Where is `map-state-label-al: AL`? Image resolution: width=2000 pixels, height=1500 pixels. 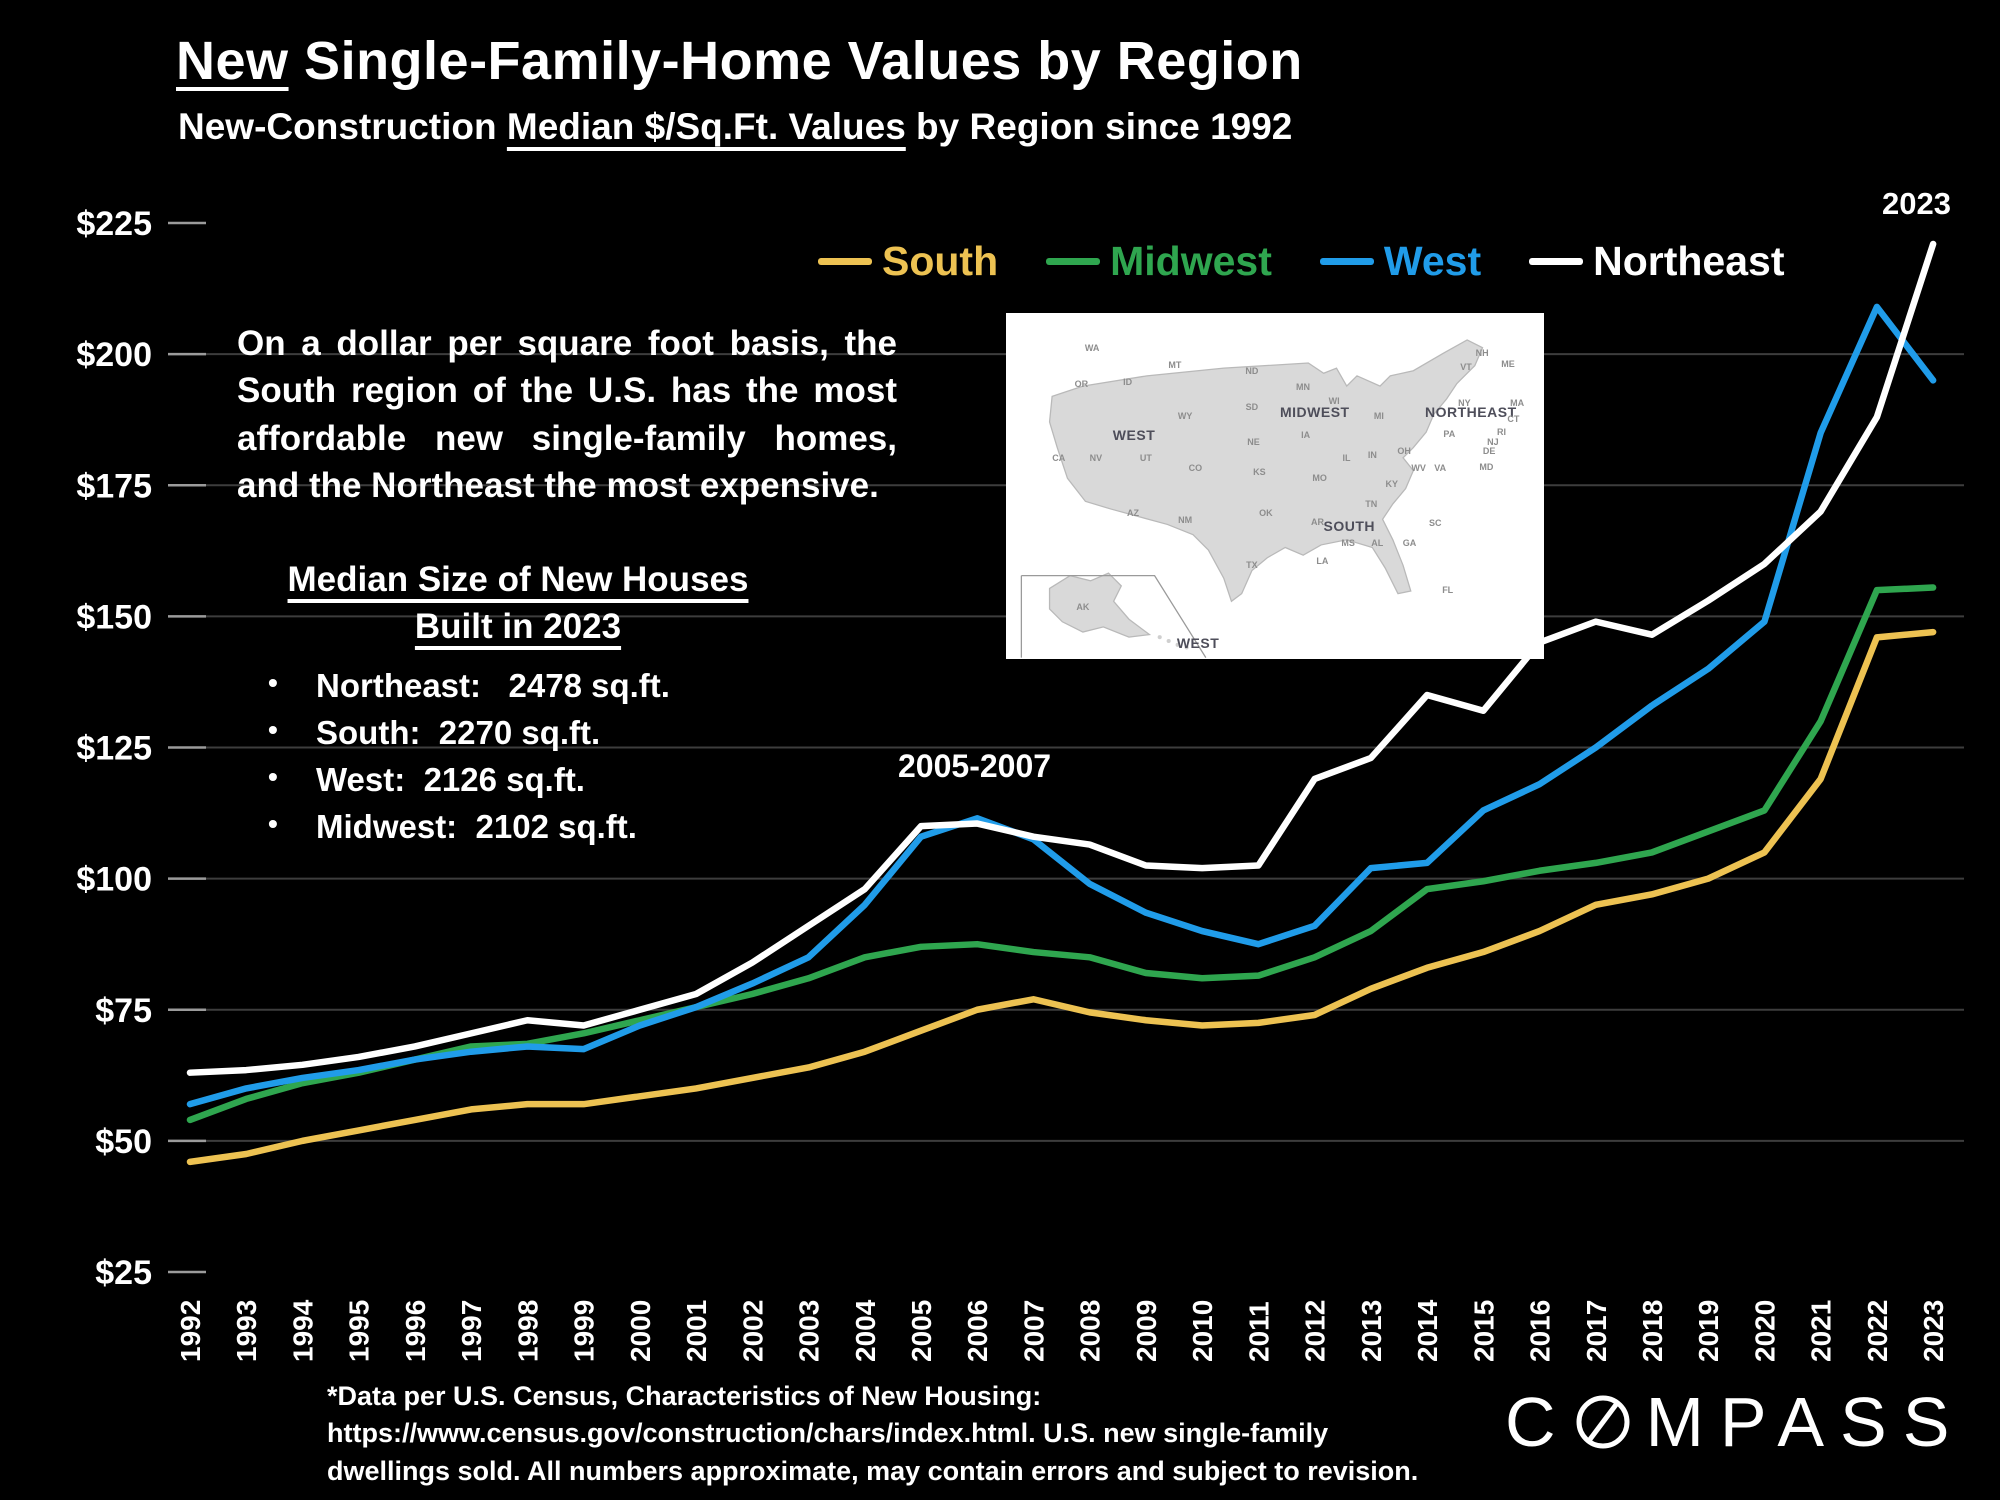 map-state-label-al: AL is located at coordinates (1377, 542).